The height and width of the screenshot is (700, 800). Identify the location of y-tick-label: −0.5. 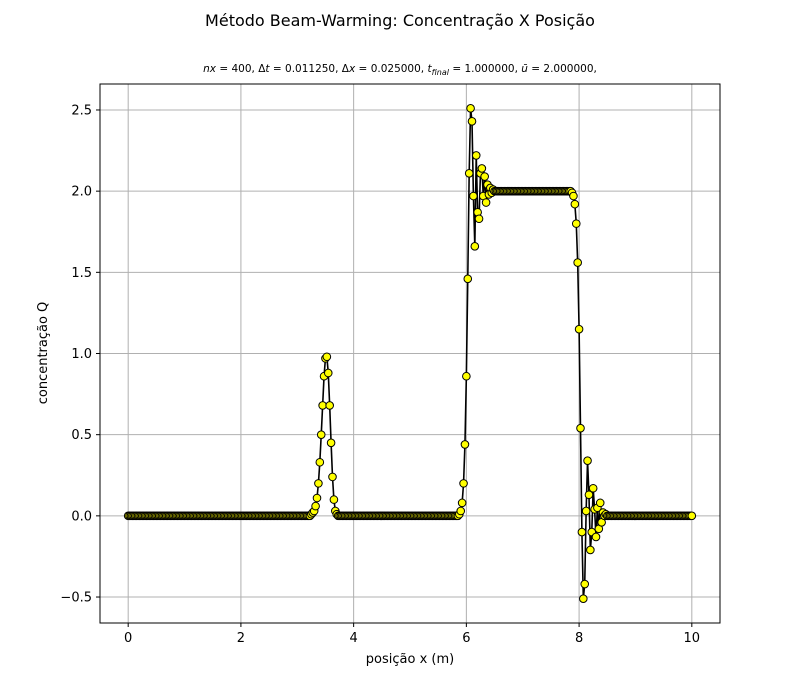
(76, 598).